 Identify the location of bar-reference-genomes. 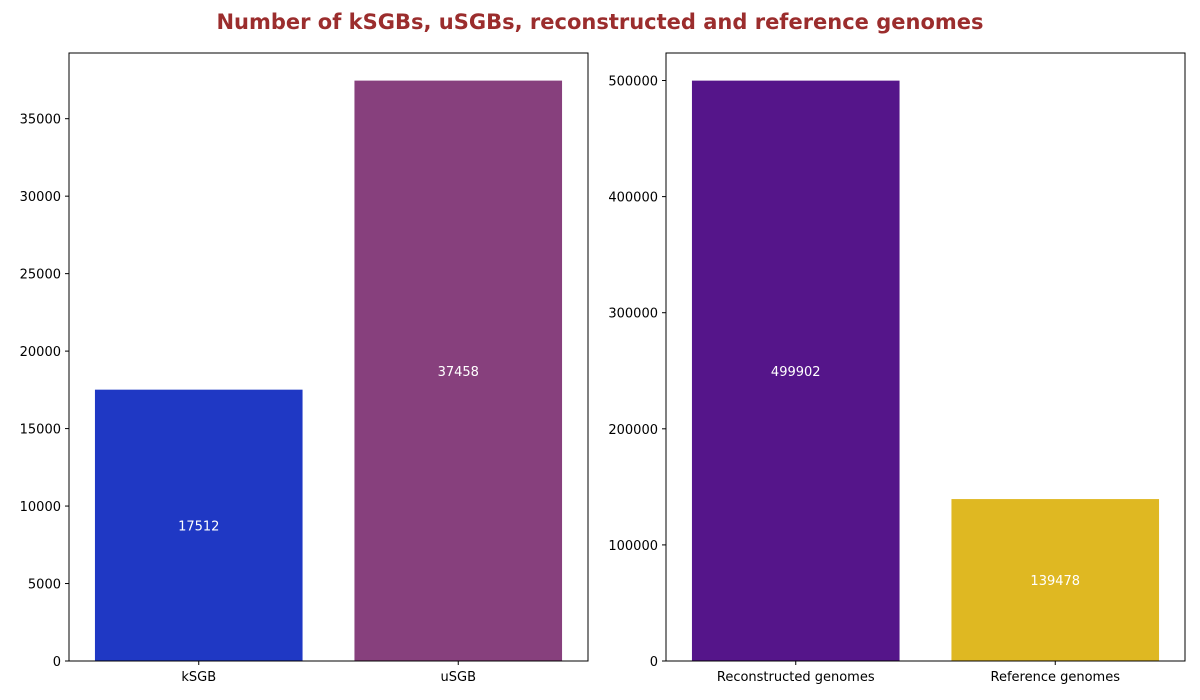
(1055, 580).